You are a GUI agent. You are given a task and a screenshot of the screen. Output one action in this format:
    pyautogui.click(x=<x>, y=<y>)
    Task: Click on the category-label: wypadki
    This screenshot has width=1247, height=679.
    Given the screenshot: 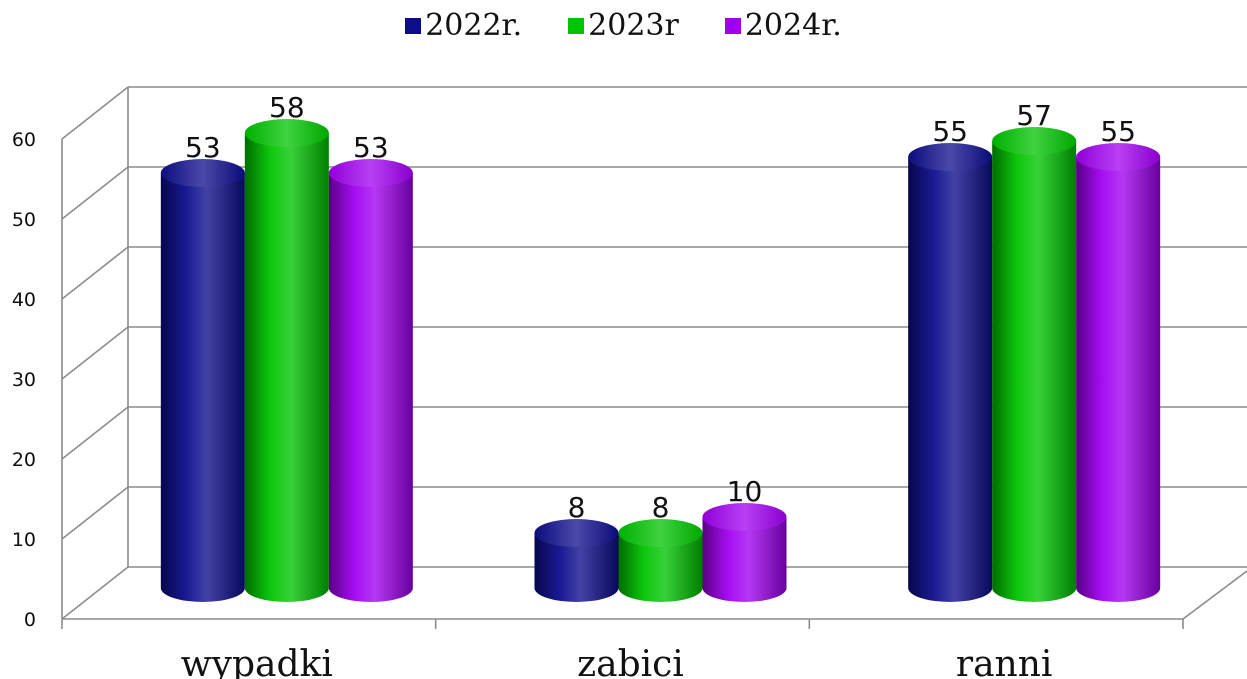 What is the action you would take?
    pyautogui.click(x=257, y=661)
    